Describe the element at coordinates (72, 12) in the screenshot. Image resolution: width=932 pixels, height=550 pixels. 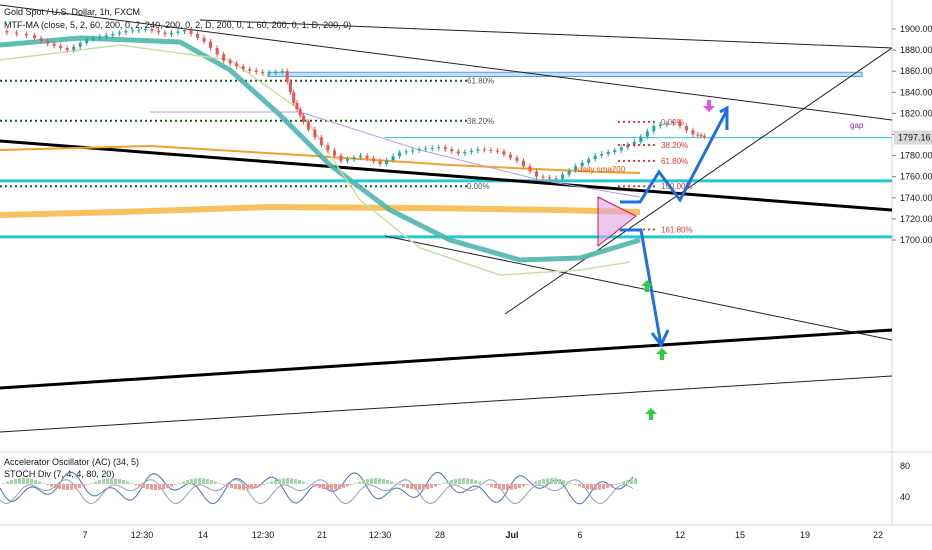
I see `chart-title: Gold Spot / U.S. Dollar, 1h, FXCM` at that location.